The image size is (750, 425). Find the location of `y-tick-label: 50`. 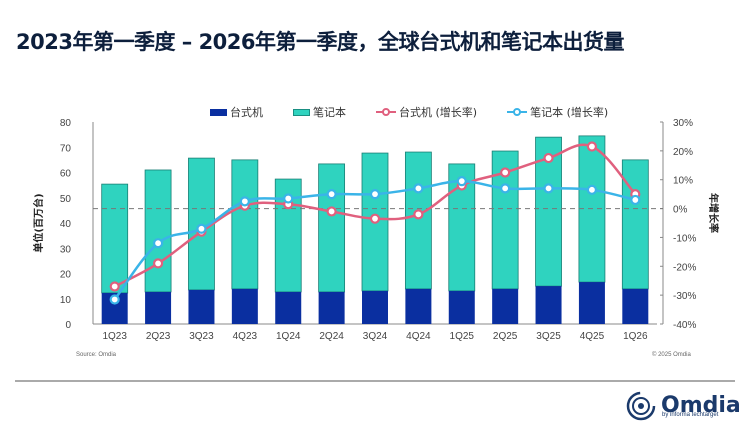

y-tick-label: 50 is located at coordinates (66, 199).